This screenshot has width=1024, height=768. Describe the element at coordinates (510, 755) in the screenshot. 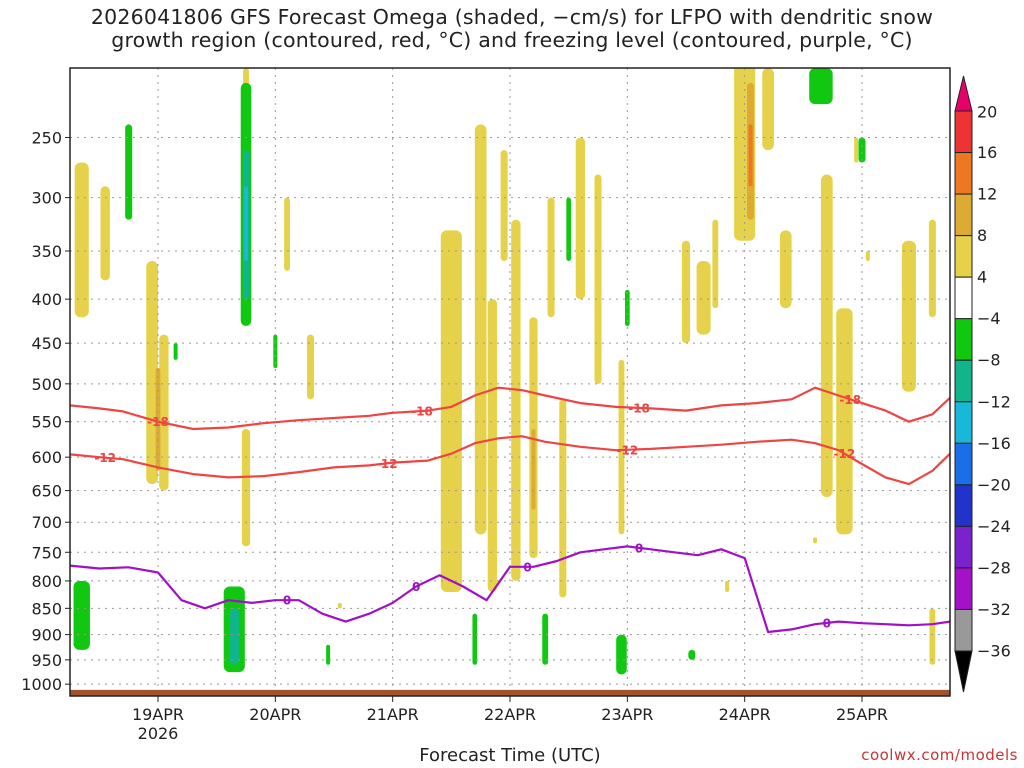

I see `x-axis-label: Forecast Time (UTC)` at that location.